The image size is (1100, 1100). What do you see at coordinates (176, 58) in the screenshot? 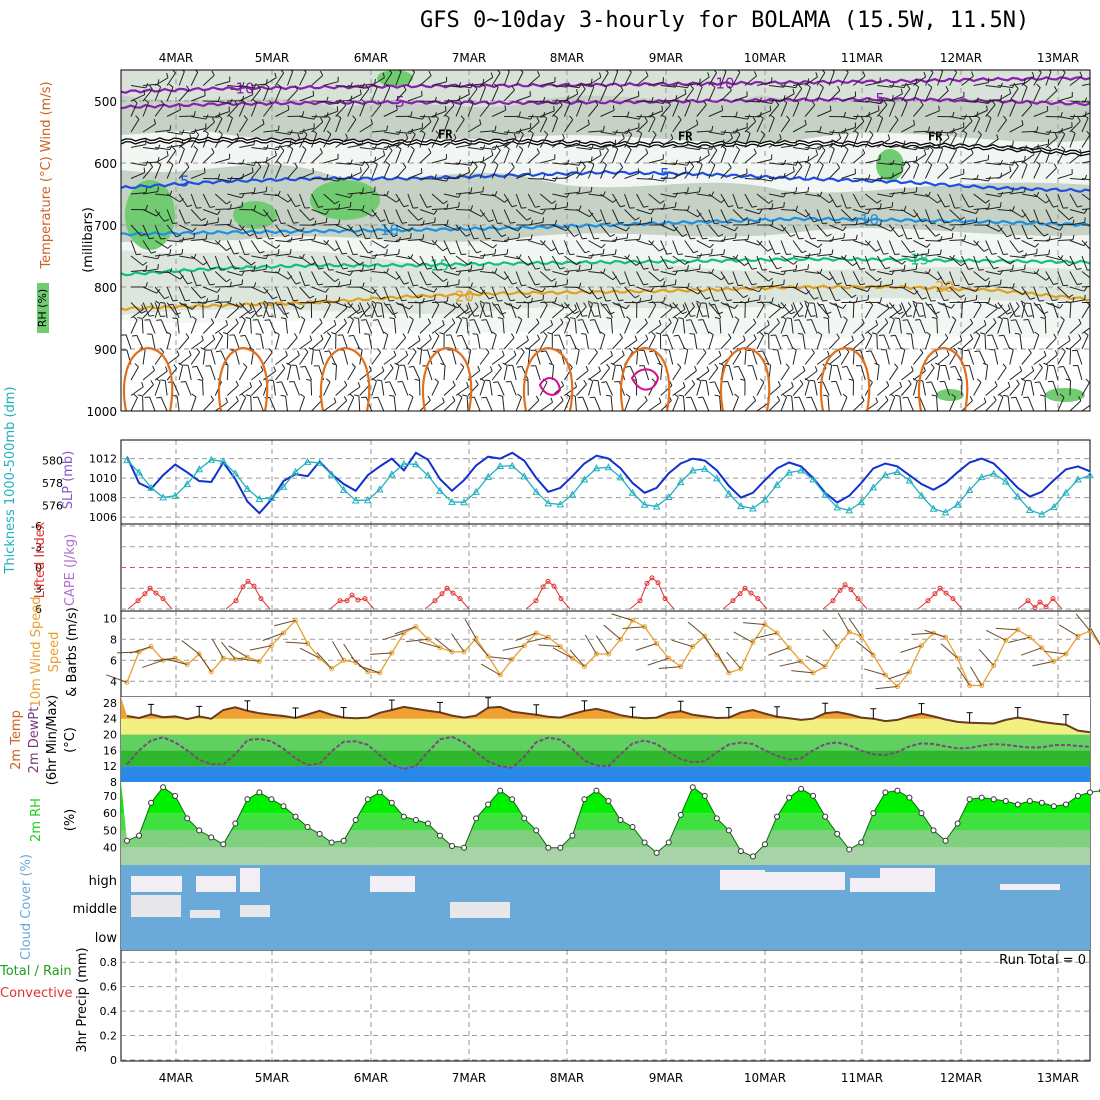
I see `date-label-top: 4MAR` at bounding box center [176, 58].